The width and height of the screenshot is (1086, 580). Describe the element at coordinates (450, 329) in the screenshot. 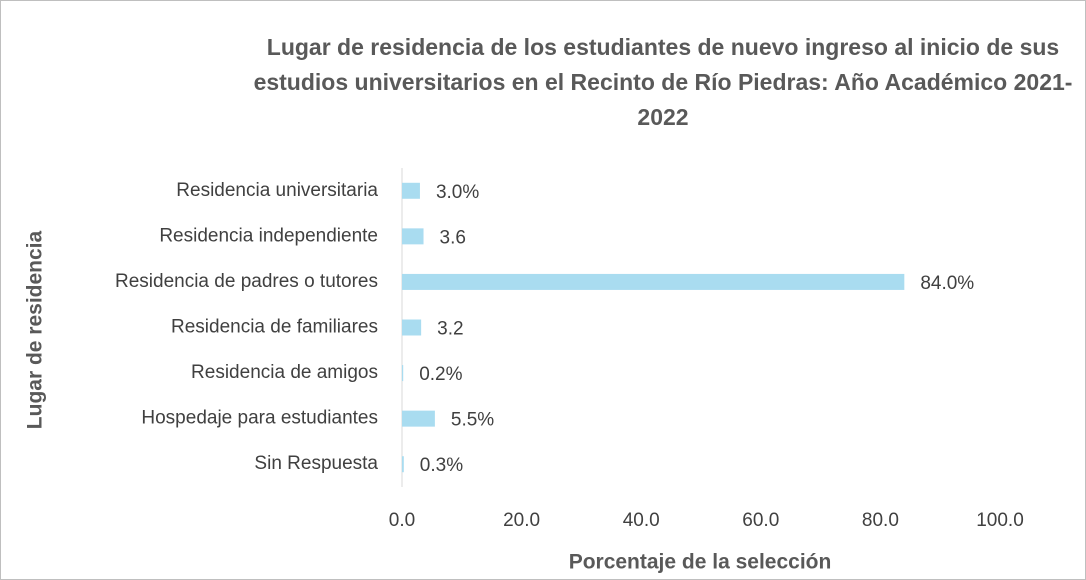

I see `value-label: 3.2` at that location.